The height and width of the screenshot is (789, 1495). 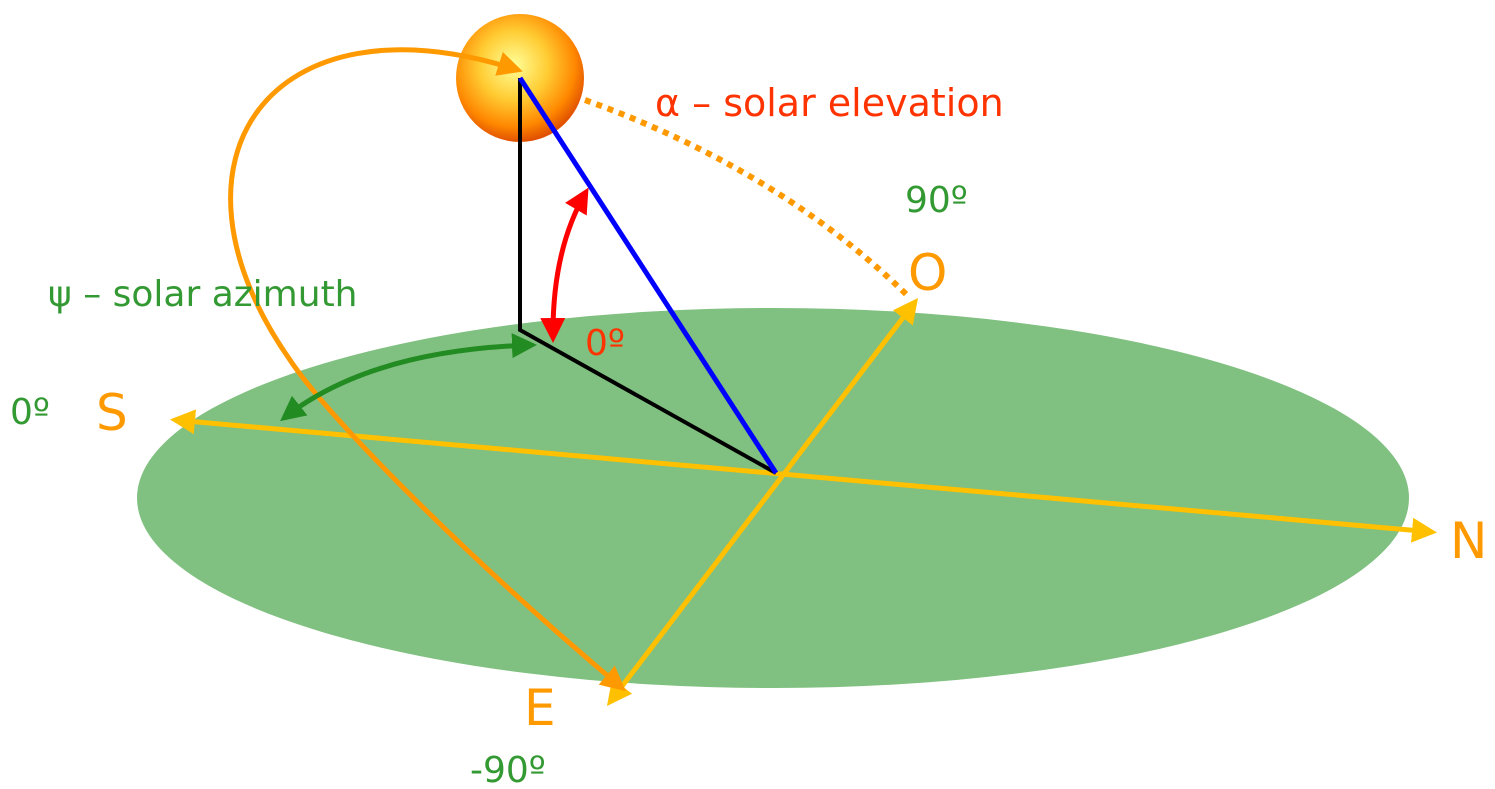 I want to click on west-degree: 90º, so click(x=936, y=200).